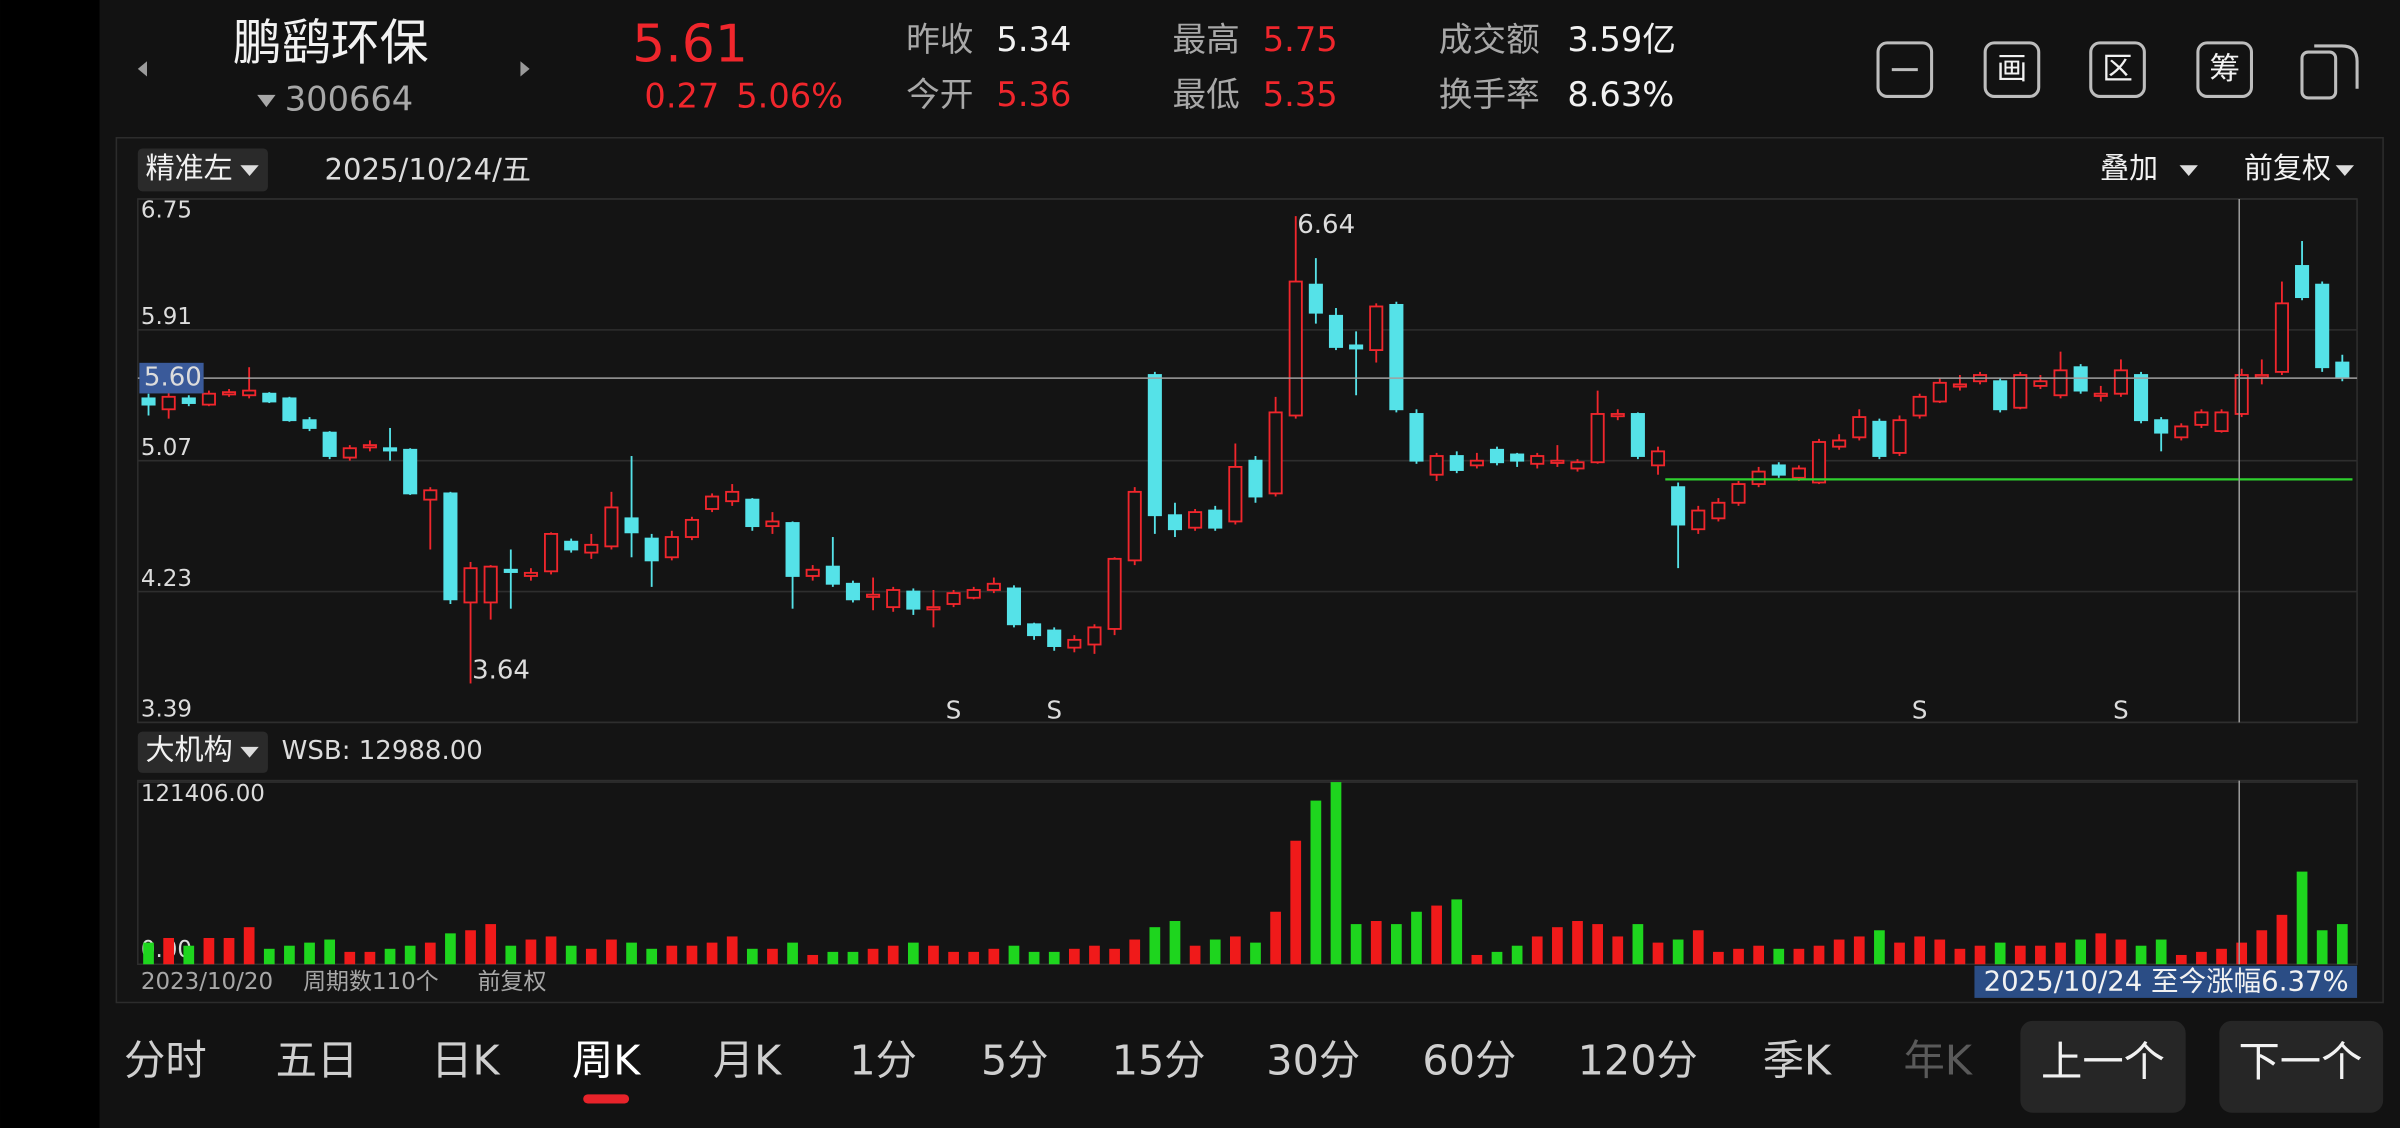 The image size is (2400, 1128). Describe the element at coordinates (883, 1061) in the screenshot. I see `period-tab: 1分` at that location.